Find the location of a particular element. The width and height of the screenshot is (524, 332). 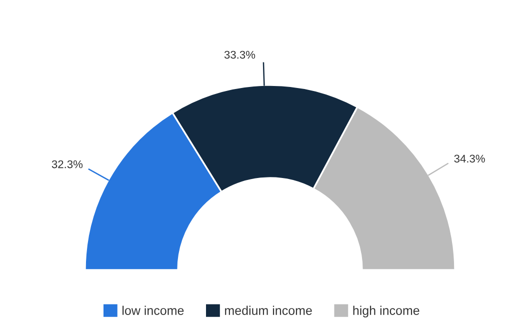

data-label: 33.3% is located at coordinates (240, 54).